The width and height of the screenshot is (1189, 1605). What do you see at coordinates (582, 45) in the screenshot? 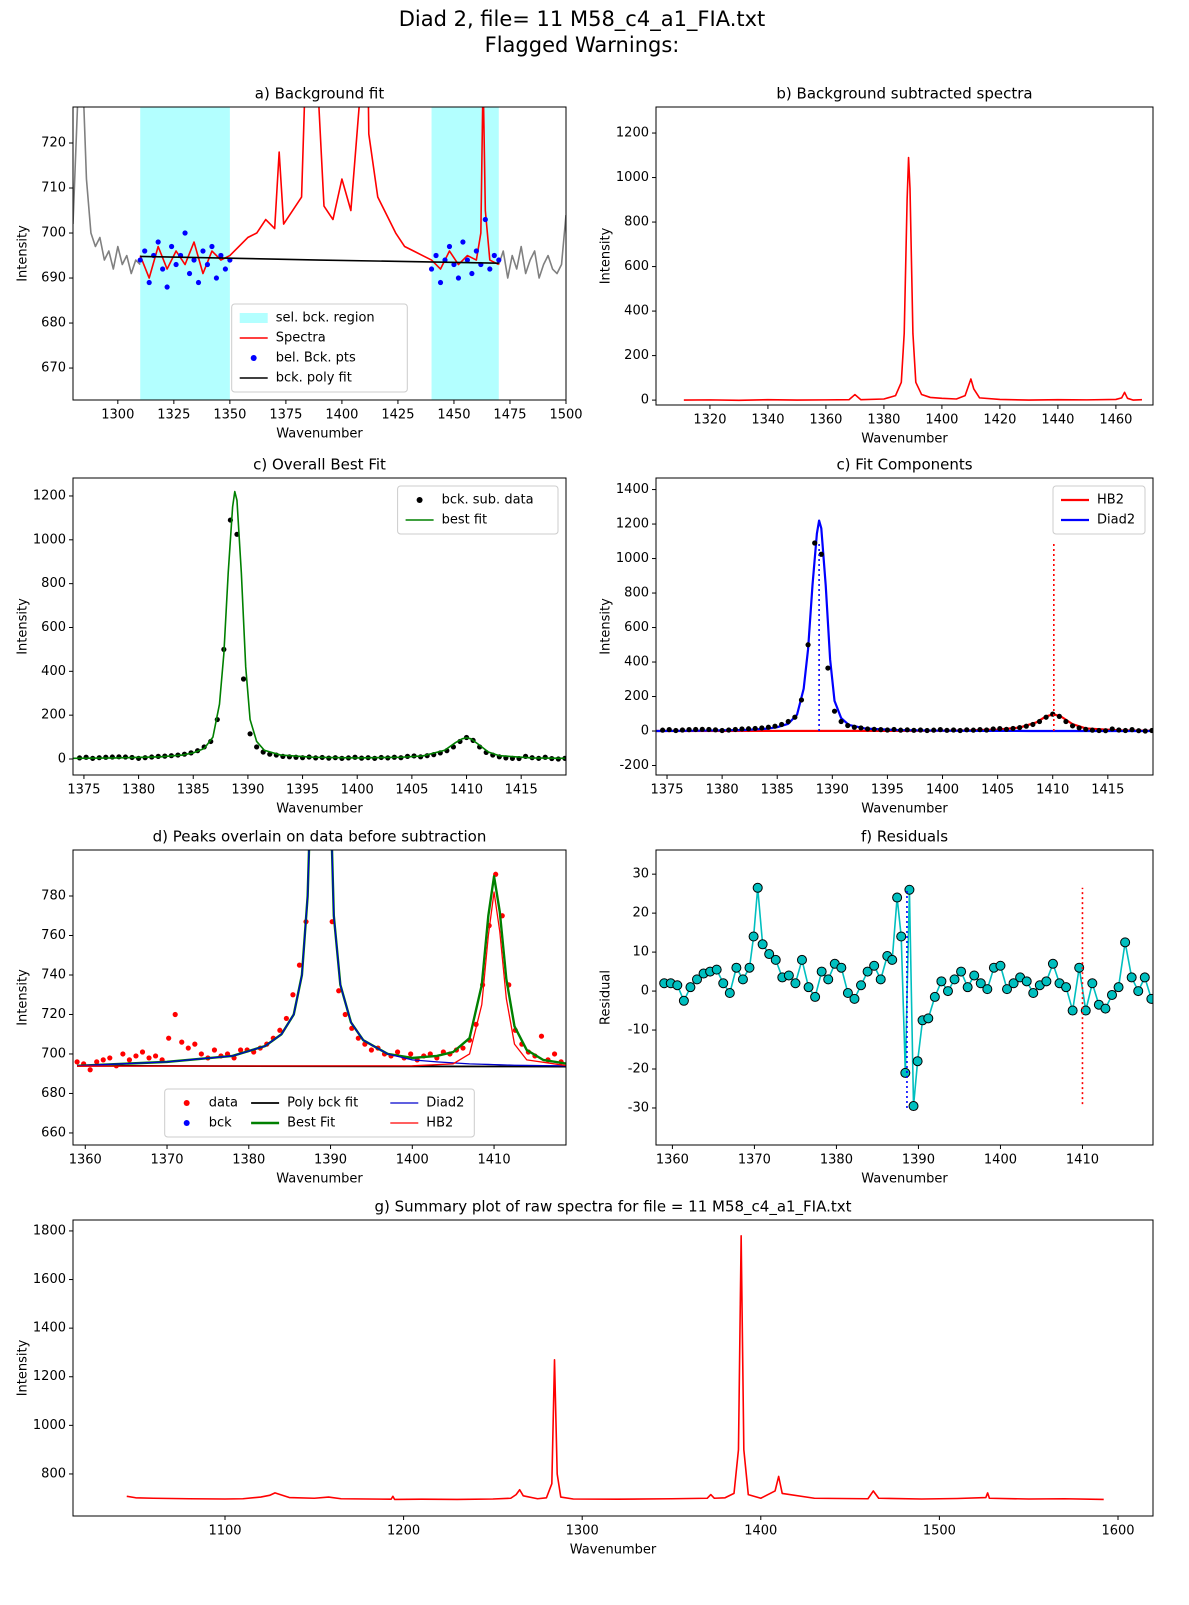
I see `figure-subtitle: Flagged Warnings:` at bounding box center [582, 45].